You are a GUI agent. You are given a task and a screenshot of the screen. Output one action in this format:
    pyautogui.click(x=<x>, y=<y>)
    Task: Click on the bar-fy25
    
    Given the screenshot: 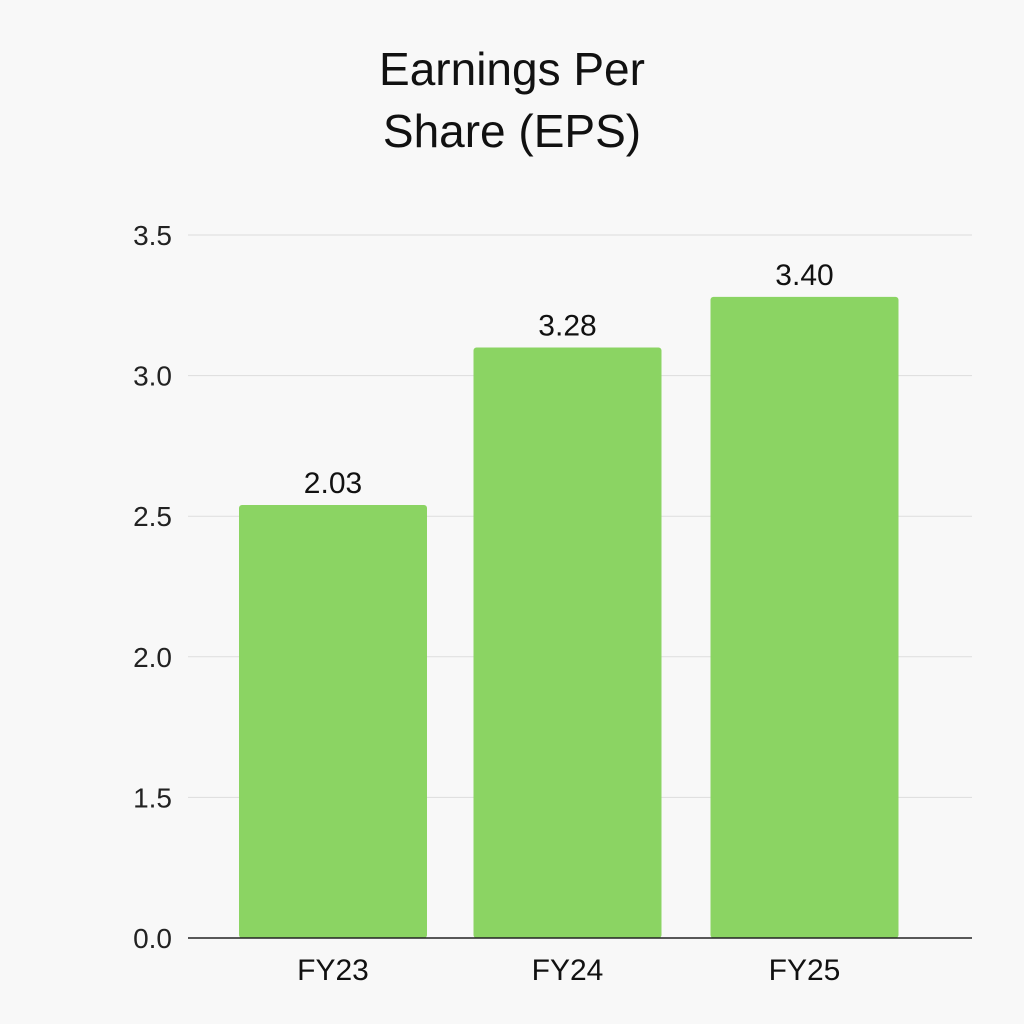 What is the action you would take?
    pyautogui.click(x=804, y=617)
    